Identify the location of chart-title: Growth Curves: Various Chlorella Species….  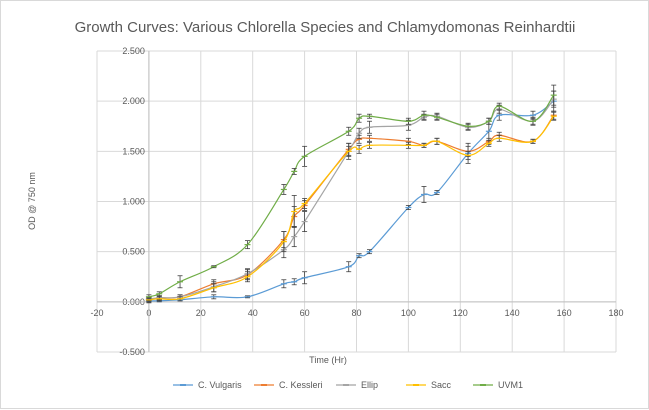
(325, 27).